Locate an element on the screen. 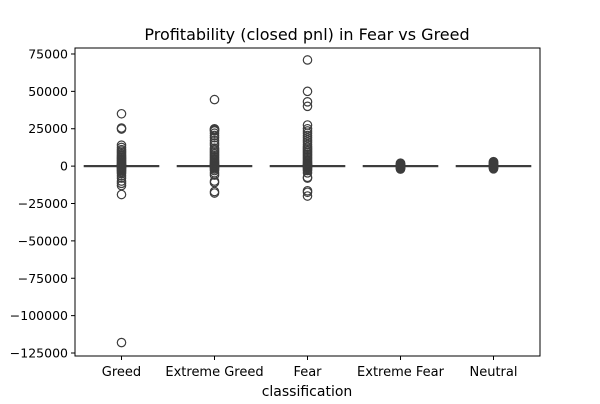  y-tick-label: −125000 is located at coordinates (39, 353).